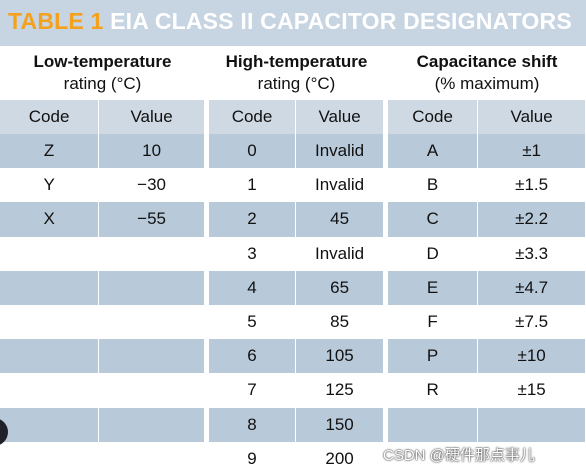  Describe the element at coordinates (293, 322) in the screenshot. I see `table-row: 5 85 F ±7.5` at that location.